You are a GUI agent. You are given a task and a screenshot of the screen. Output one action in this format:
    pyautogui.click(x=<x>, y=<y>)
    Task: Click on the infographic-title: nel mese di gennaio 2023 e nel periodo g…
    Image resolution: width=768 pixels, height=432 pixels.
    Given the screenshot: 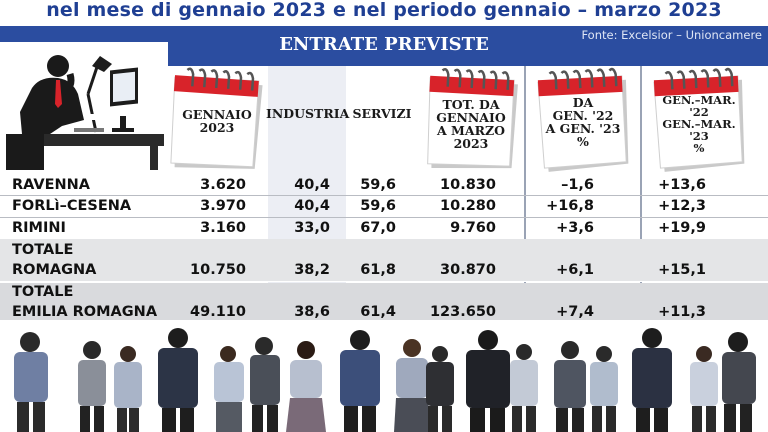 What is the action you would take?
    pyautogui.click(x=384, y=10)
    